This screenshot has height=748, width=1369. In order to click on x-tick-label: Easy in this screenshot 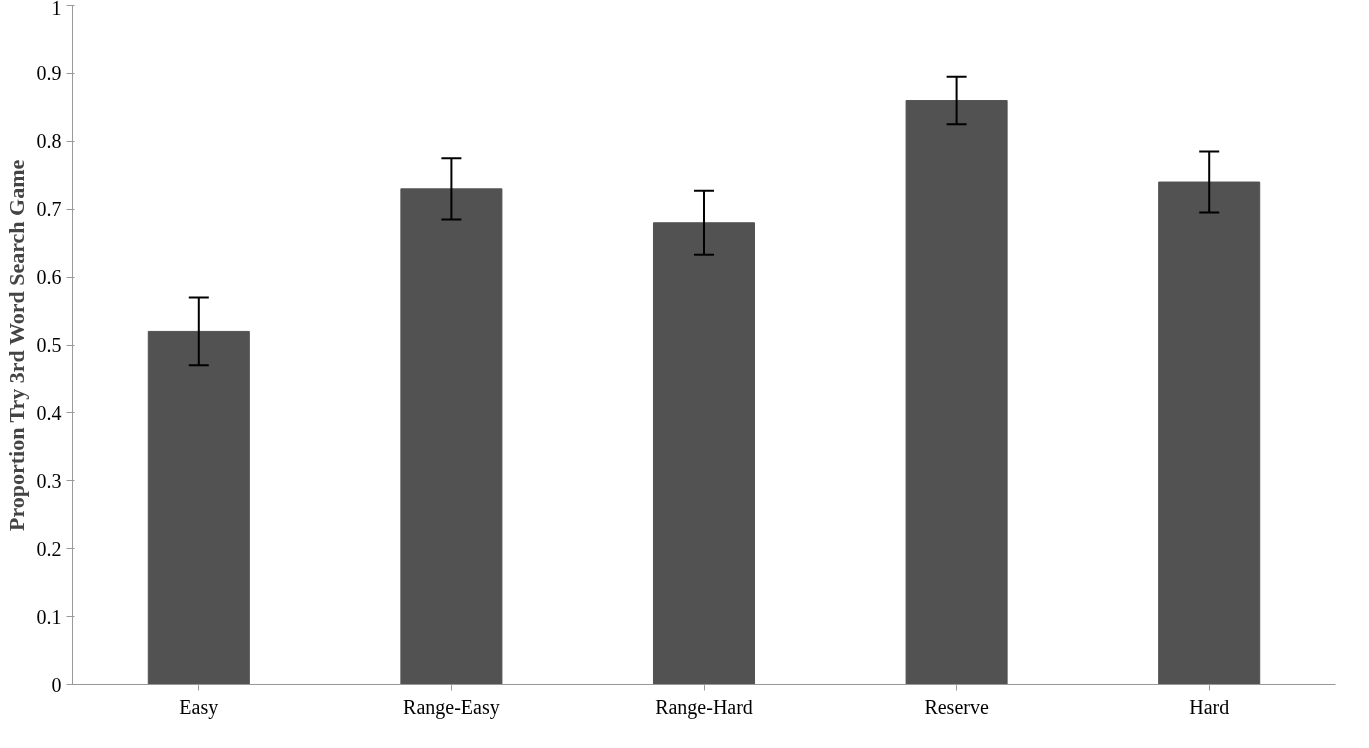, I will do `click(199, 707)`.